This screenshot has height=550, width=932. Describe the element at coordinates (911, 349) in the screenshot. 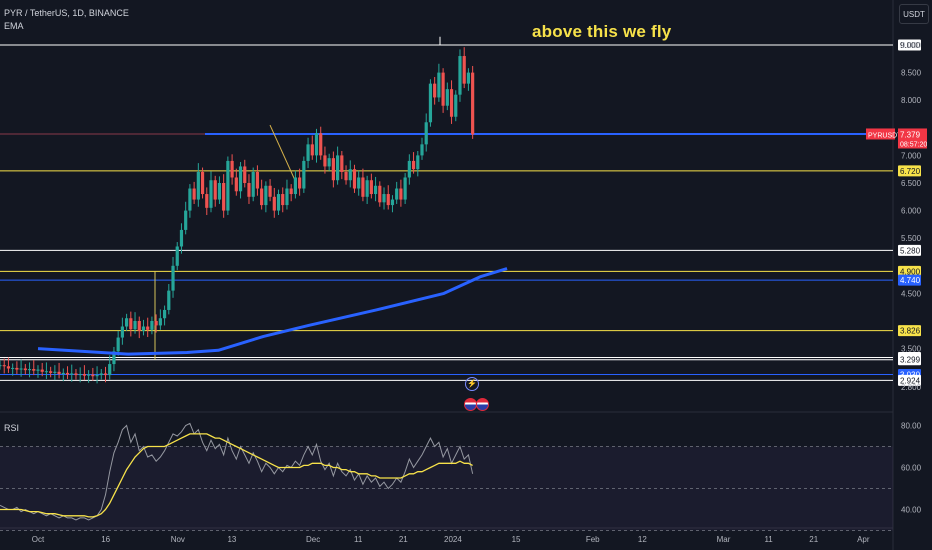

I see `price-tick-label: 3.500` at that location.